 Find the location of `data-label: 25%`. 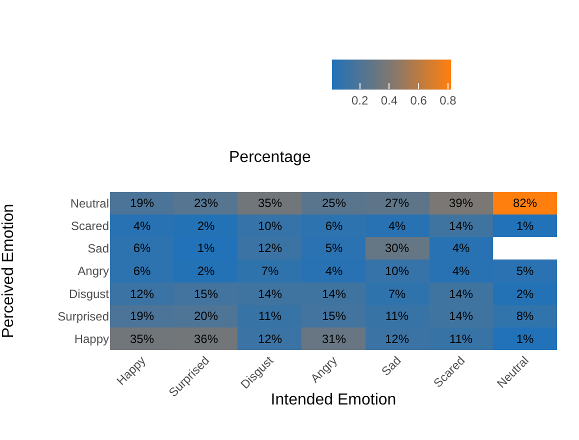

data-label: 25% is located at coordinates (334, 203).